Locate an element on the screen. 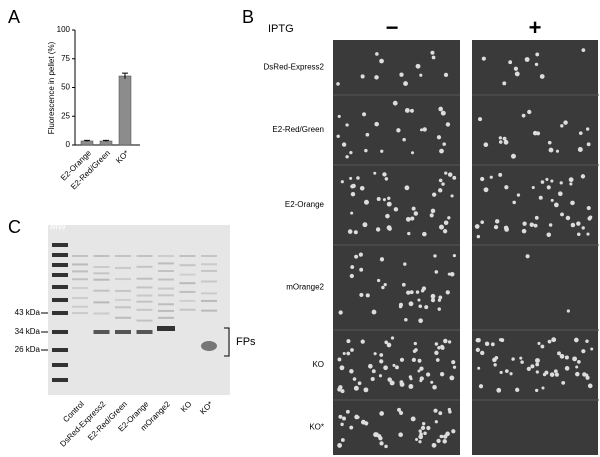 Image resolution: width=600 pixels, height=457 pixels. y-tick-label: 25 is located at coordinates (65, 115).